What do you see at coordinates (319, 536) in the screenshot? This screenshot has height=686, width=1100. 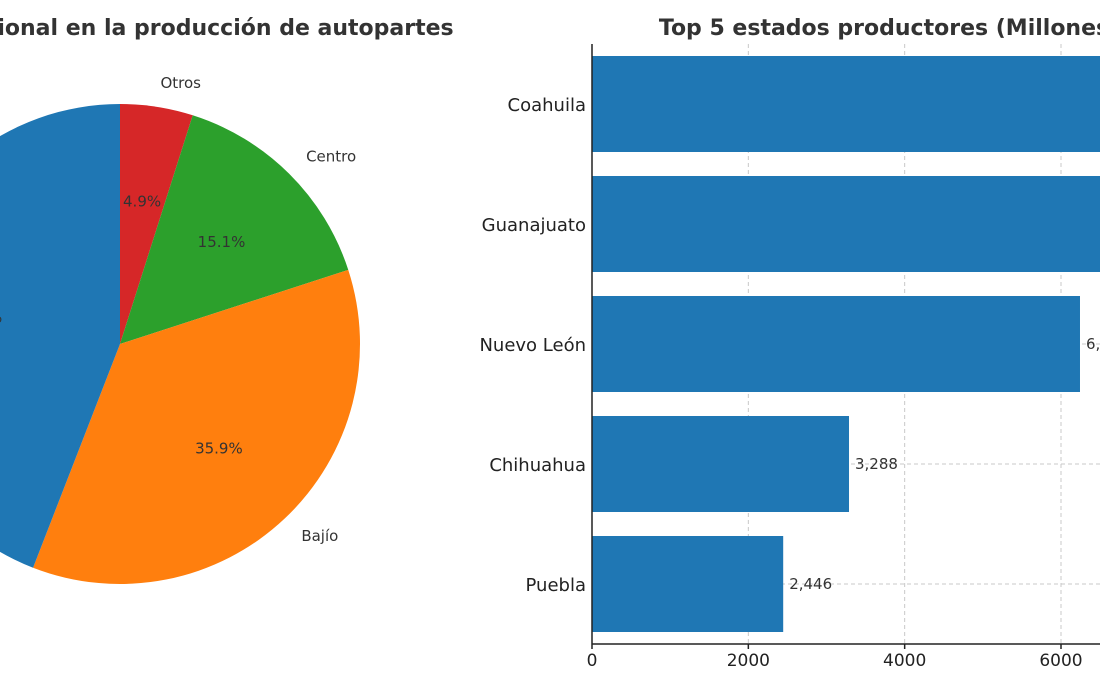 I see `pie-label-bajio: Bajío` at bounding box center [319, 536].